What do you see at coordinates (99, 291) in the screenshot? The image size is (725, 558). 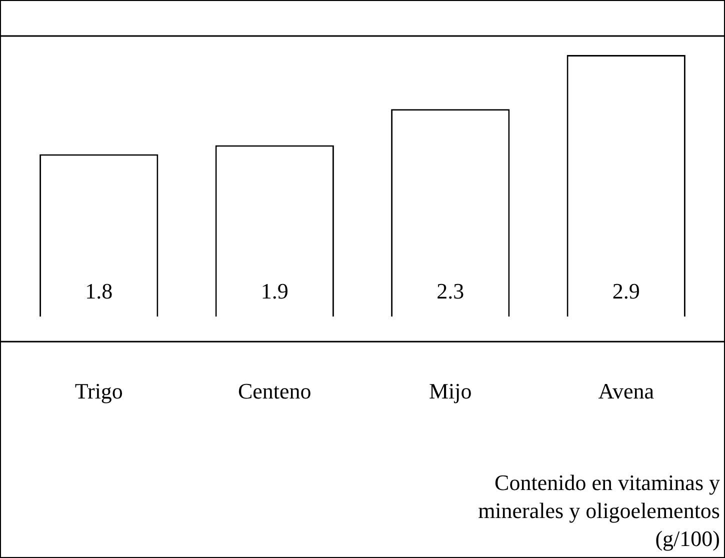 I see `data-label: 1.8` at bounding box center [99, 291].